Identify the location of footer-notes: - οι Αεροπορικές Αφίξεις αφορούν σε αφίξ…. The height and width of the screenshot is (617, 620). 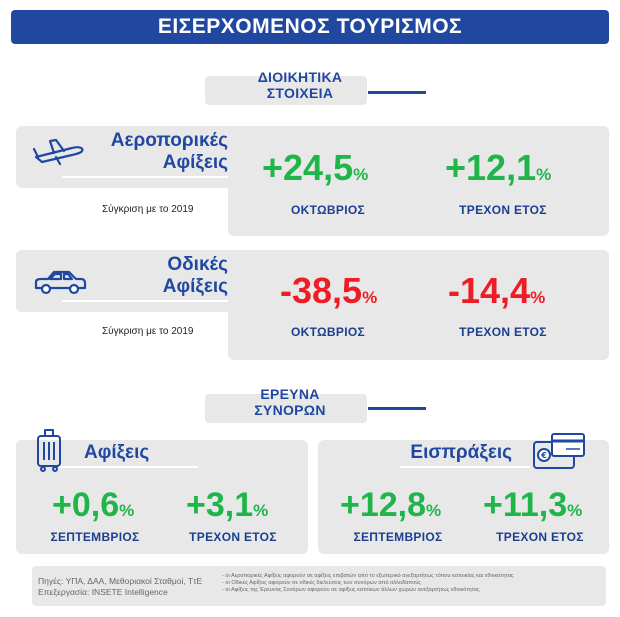
(368, 583).